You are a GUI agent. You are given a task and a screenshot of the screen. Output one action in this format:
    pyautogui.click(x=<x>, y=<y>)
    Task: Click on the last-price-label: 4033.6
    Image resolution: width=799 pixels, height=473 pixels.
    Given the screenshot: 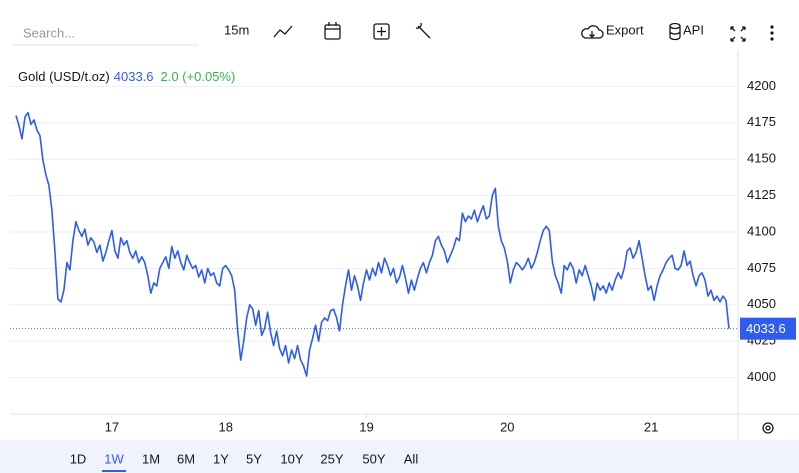 What is the action you would take?
    pyautogui.click(x=766, y=328)
    